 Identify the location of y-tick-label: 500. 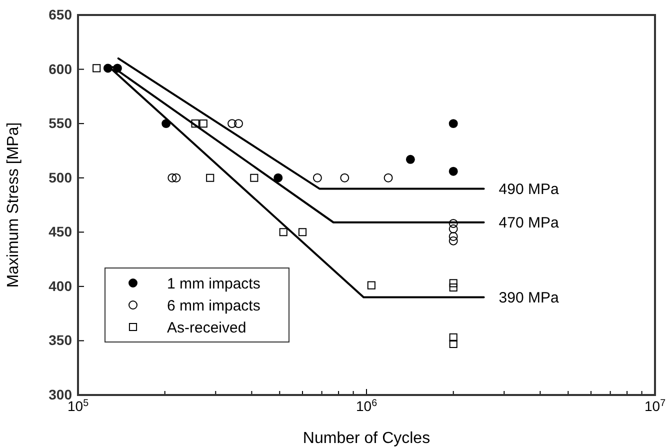
(60, 177).